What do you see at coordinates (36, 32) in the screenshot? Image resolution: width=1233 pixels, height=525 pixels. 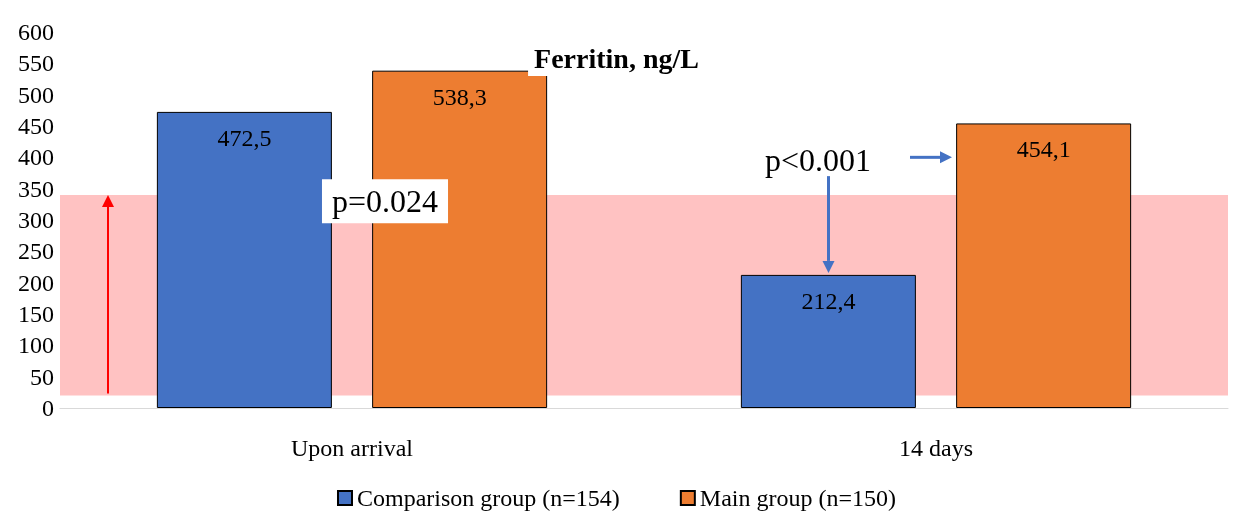 I see `y-tick-label: 600` at bounding box center [36, 32].